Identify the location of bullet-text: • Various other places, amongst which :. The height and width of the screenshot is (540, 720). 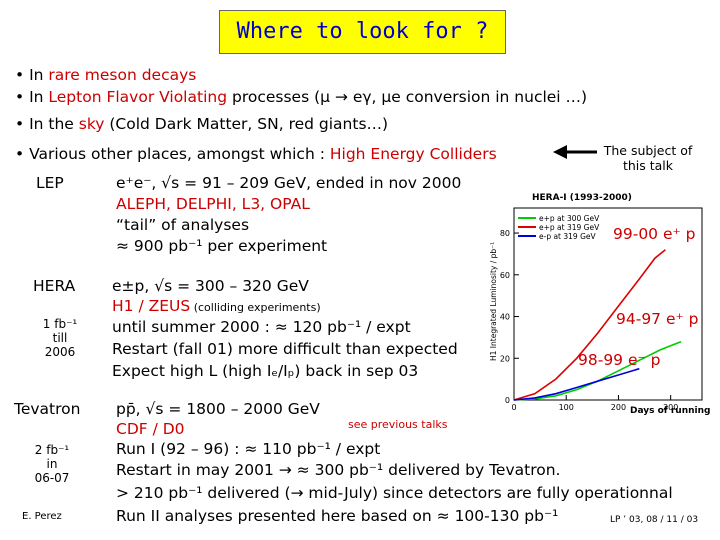
(172, 154).